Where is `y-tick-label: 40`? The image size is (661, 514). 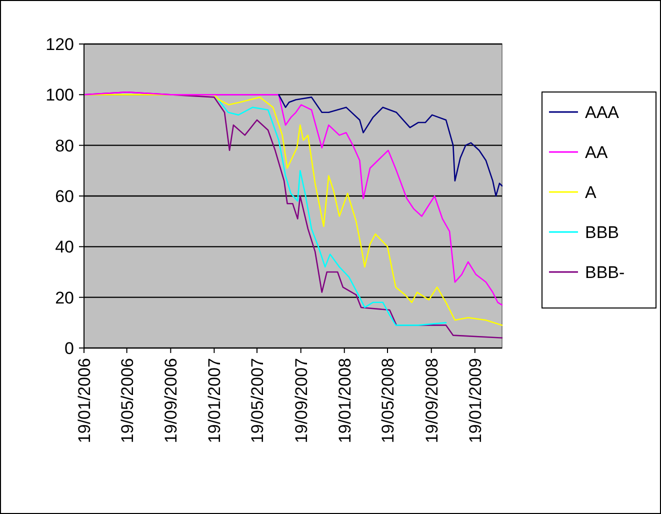 y-tick-label: 40 is located at coordinates (64, 247).